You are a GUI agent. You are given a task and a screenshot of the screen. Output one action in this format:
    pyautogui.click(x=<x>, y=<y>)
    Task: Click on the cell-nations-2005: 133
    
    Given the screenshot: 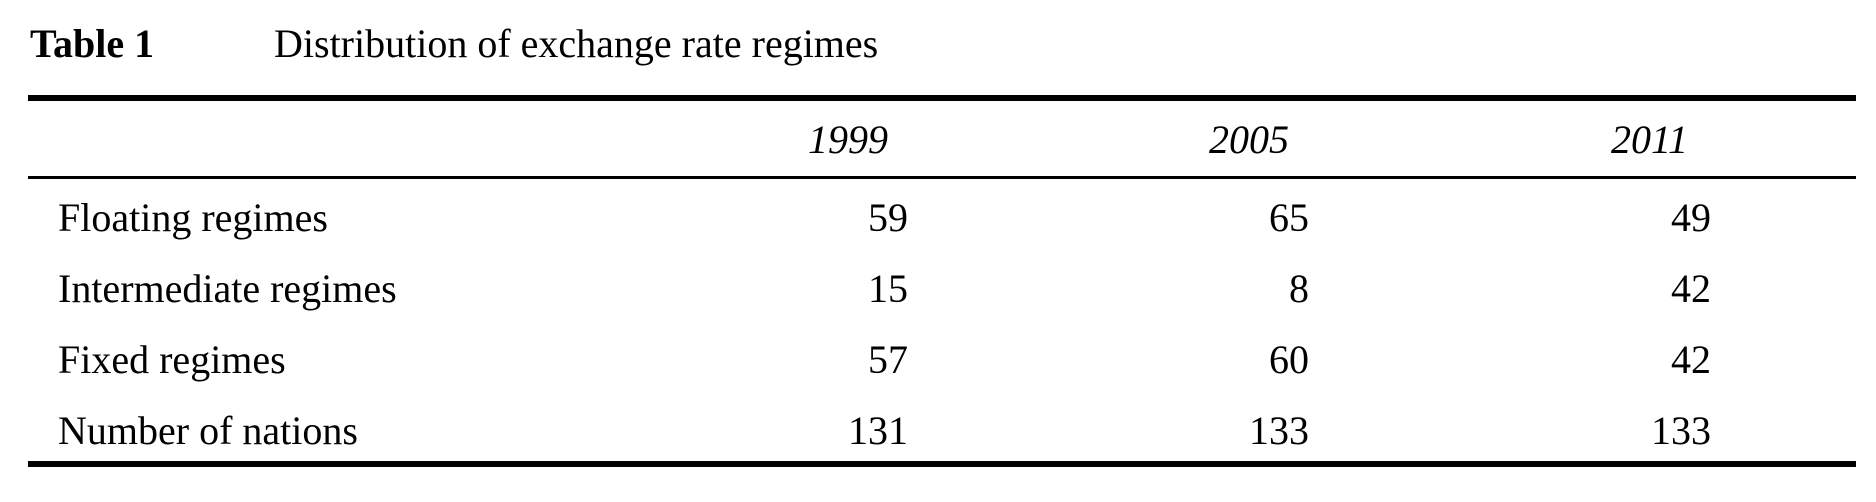 What is the action you would take?
    pyautogui.click(x=1279, y=430)
    